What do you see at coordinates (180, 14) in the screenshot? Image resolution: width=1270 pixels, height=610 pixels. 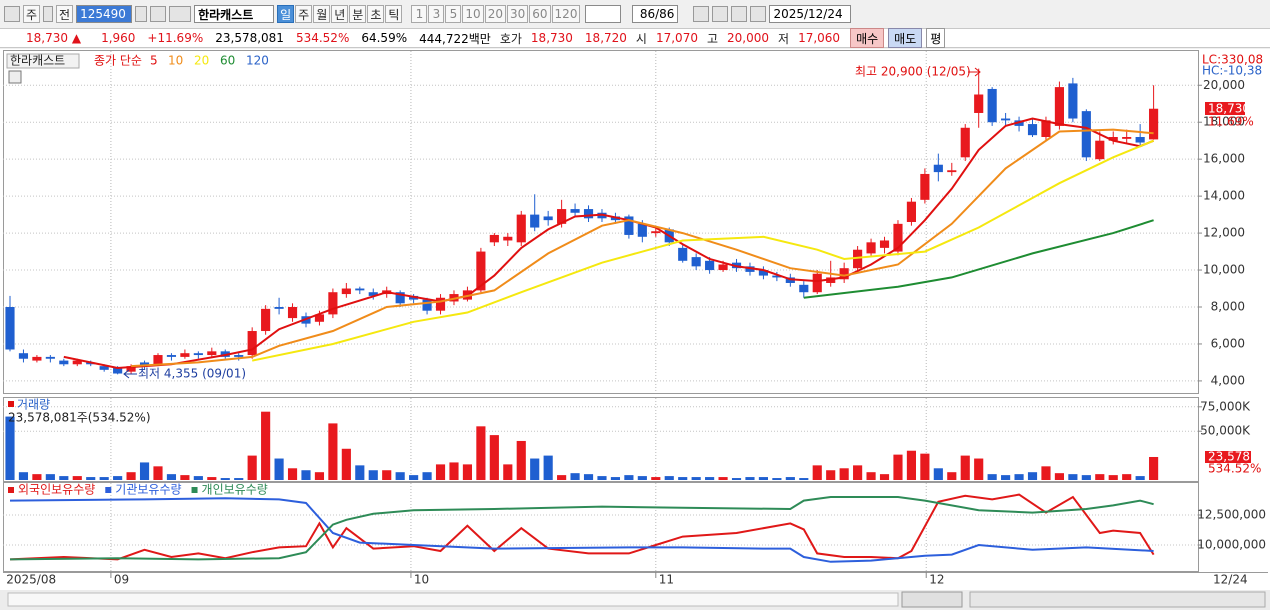 I see `sound-icon` at bounding box center [180, 14].